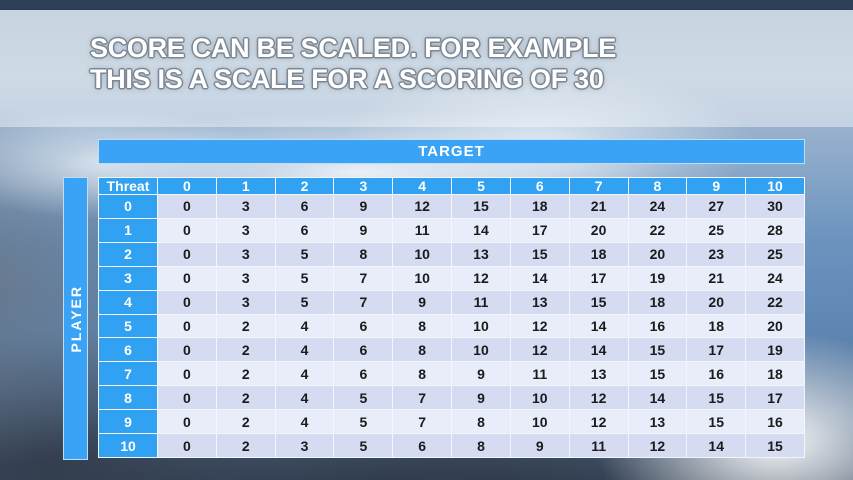  I want to click on target-column-header: 10, so click(775, 186).